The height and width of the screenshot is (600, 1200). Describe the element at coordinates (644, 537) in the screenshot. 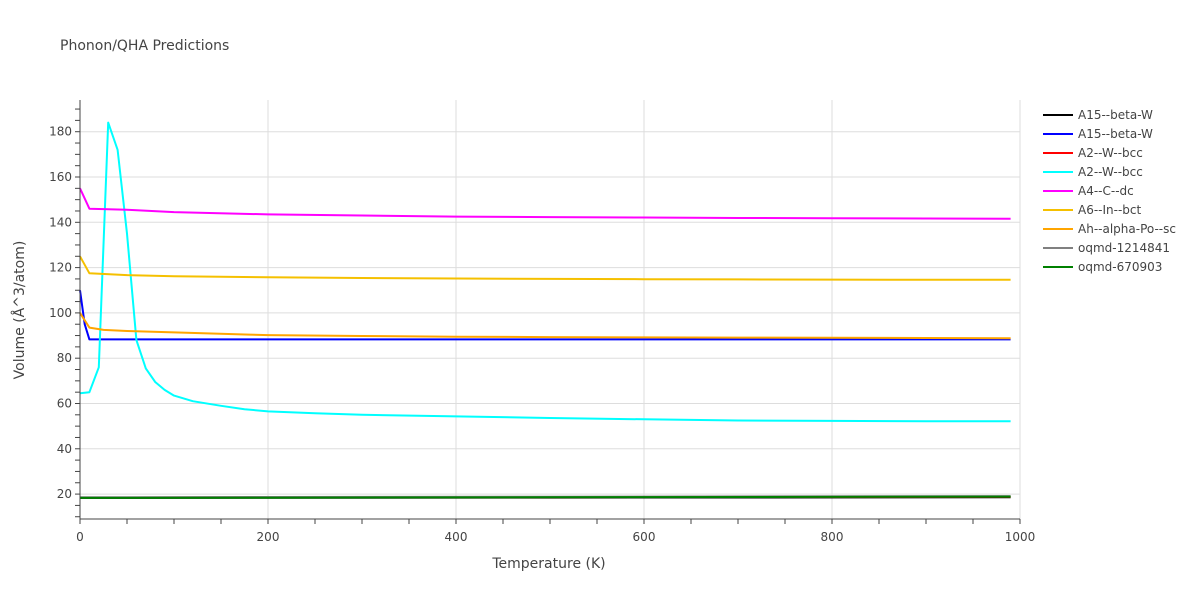

I see `x-tick-label: 600` at that location.